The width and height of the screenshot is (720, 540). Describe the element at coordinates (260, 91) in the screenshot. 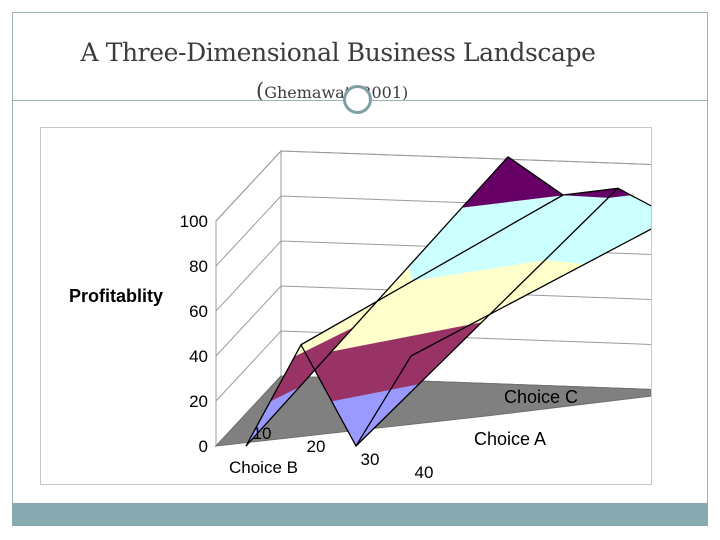

I see `citation-paren: (` at that location.